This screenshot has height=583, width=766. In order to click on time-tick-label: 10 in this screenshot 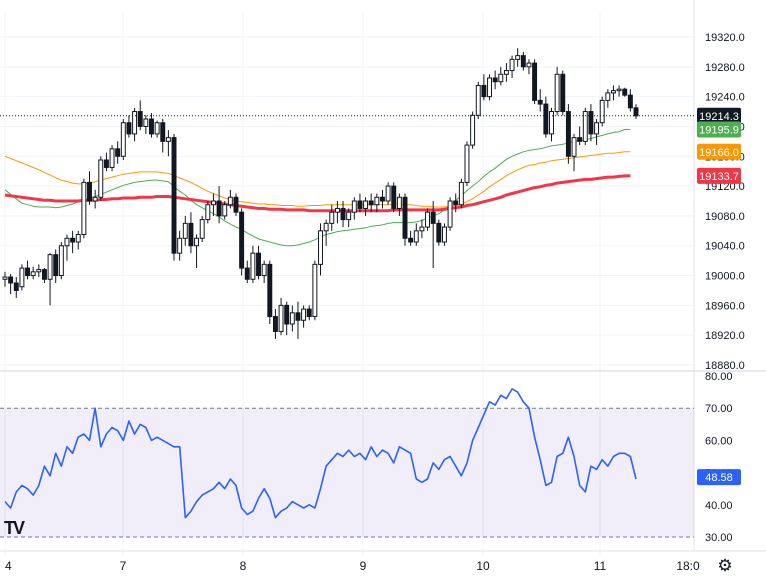, I will do `click(483, 566)`.